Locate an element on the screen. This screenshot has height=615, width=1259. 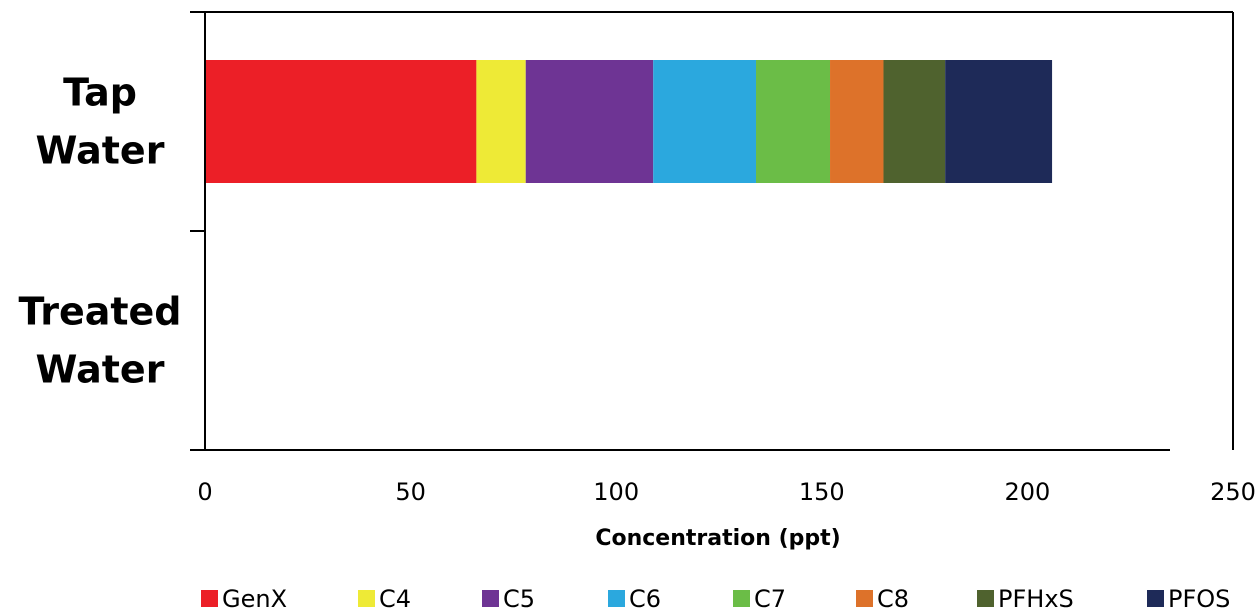
legend: GenX C4 C5 C6 C7 C8 PFHxS PFOS is located at coordinates (715, 599).